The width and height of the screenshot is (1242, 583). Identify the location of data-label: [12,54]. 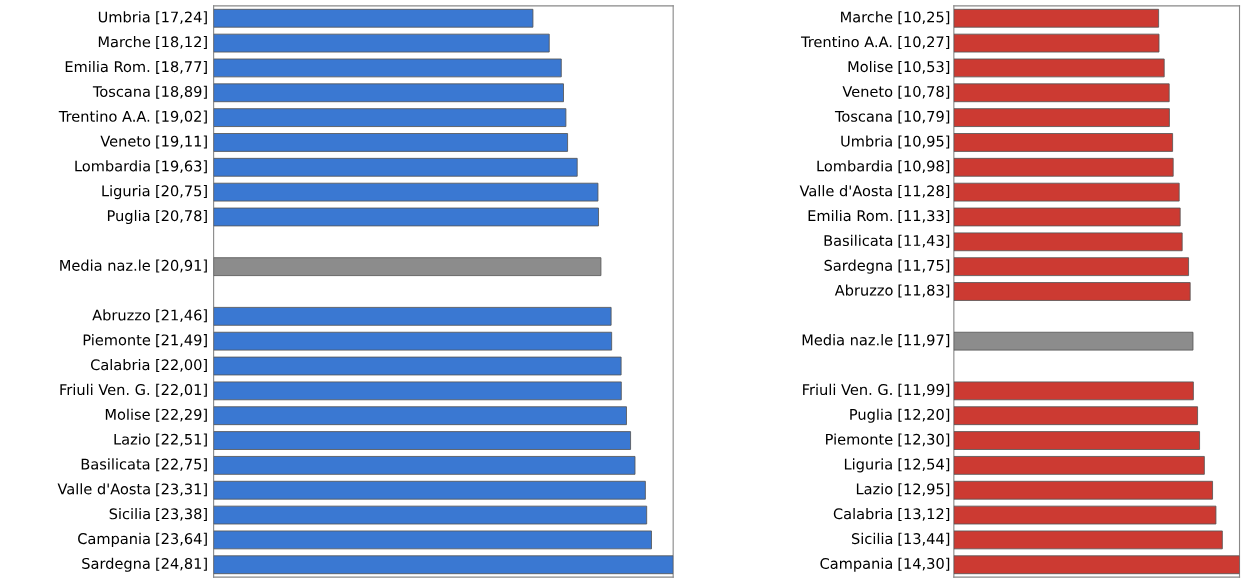
(924, 465).